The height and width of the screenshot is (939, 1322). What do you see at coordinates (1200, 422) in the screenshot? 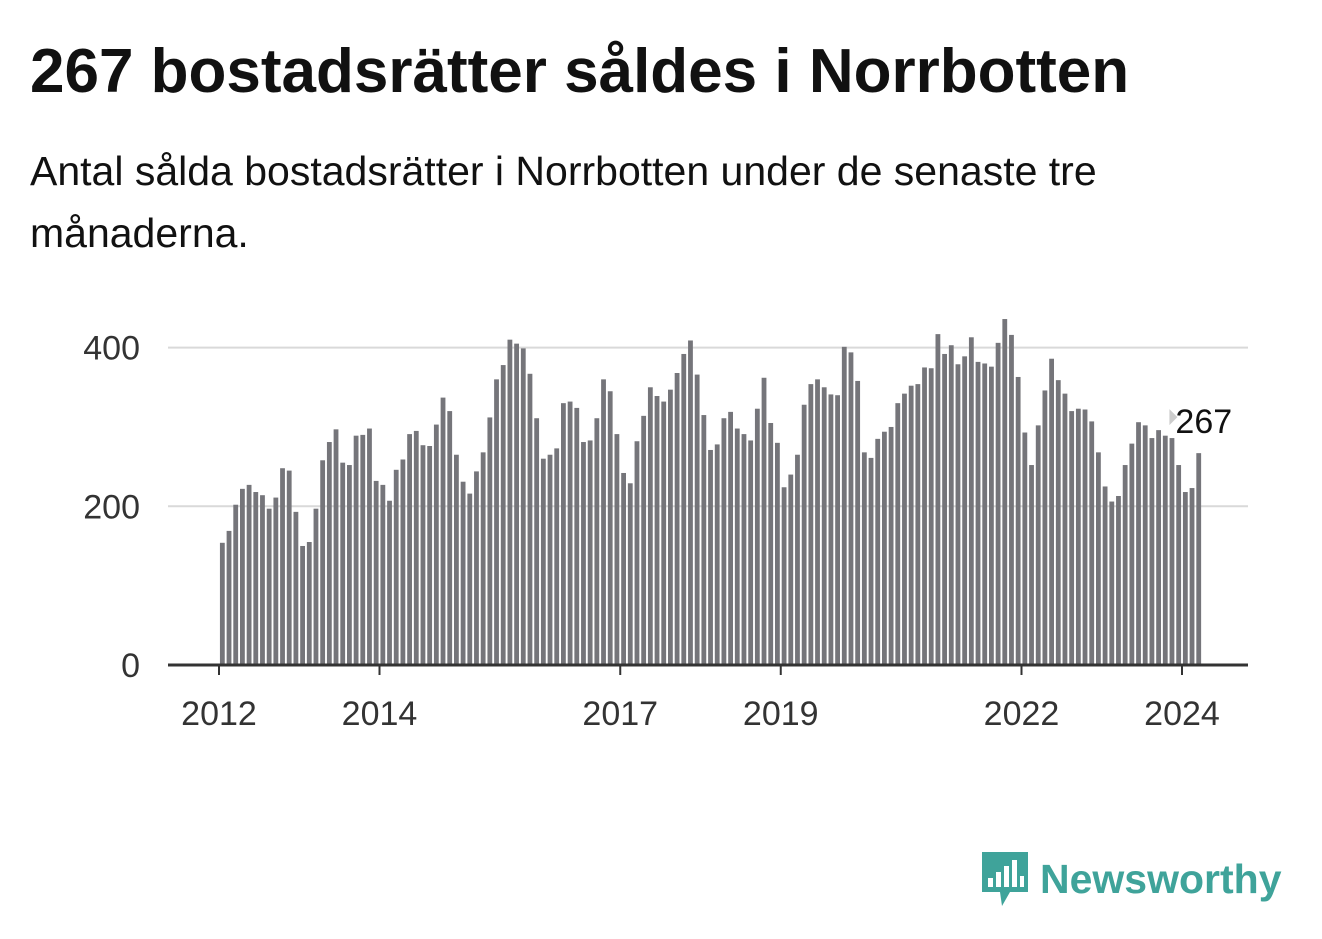
I see `chart-annotation: 267` at bounding box center [1200, 422].